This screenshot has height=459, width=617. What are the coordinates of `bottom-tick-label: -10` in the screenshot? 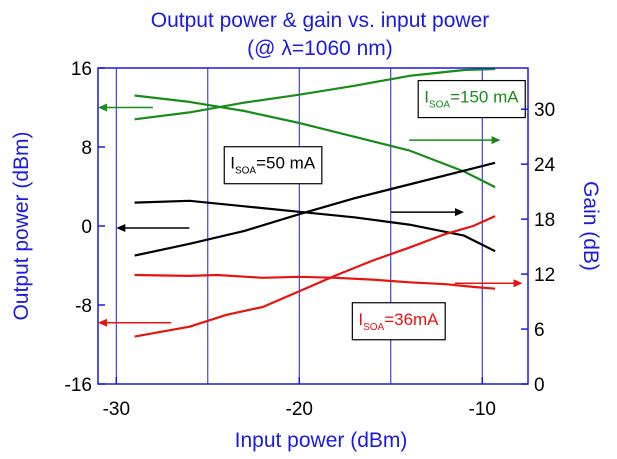 It's located at (482, 409).